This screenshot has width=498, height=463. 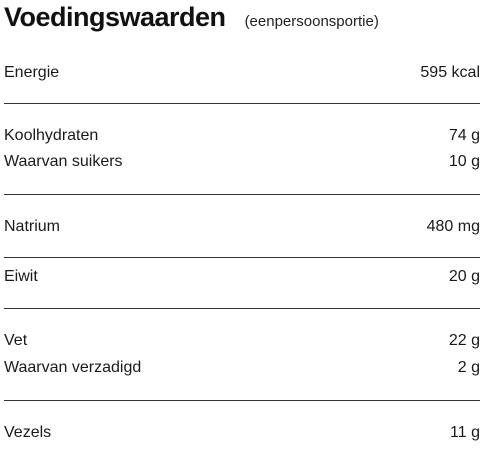 What do you see at coordinates (28, 432) in the screenshot?
I see `nutrient-label: Vezels` at bounding box center [28, 432].